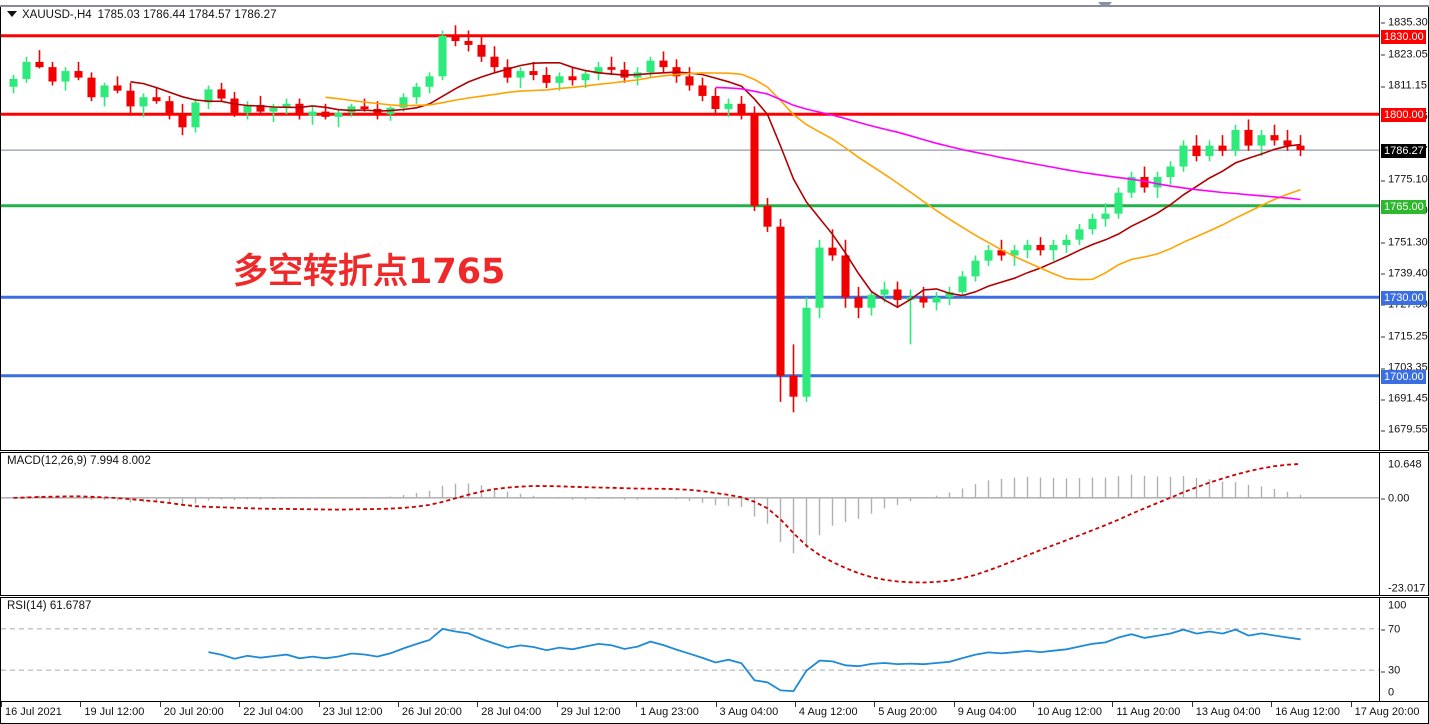 The image size is (1429, 724). Describe the element at coordinates (1069, 712) in the screenshot. I see `time-axis-label: 10 Aug 12:00` at that location.